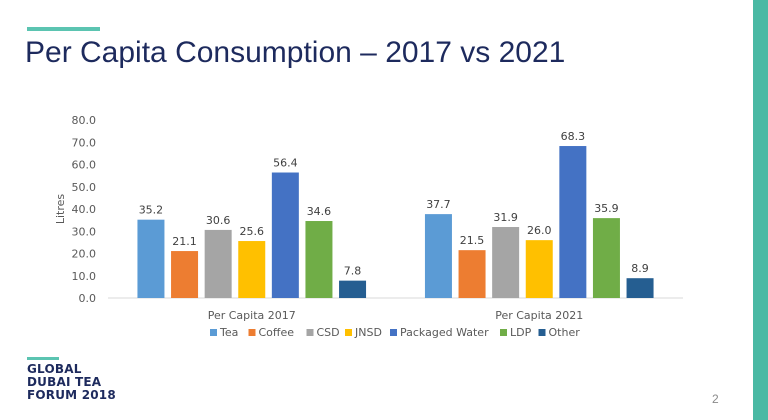 This screenshot has width=768, height=420. I want to click on data-label: 21.1, so click(184, 241).